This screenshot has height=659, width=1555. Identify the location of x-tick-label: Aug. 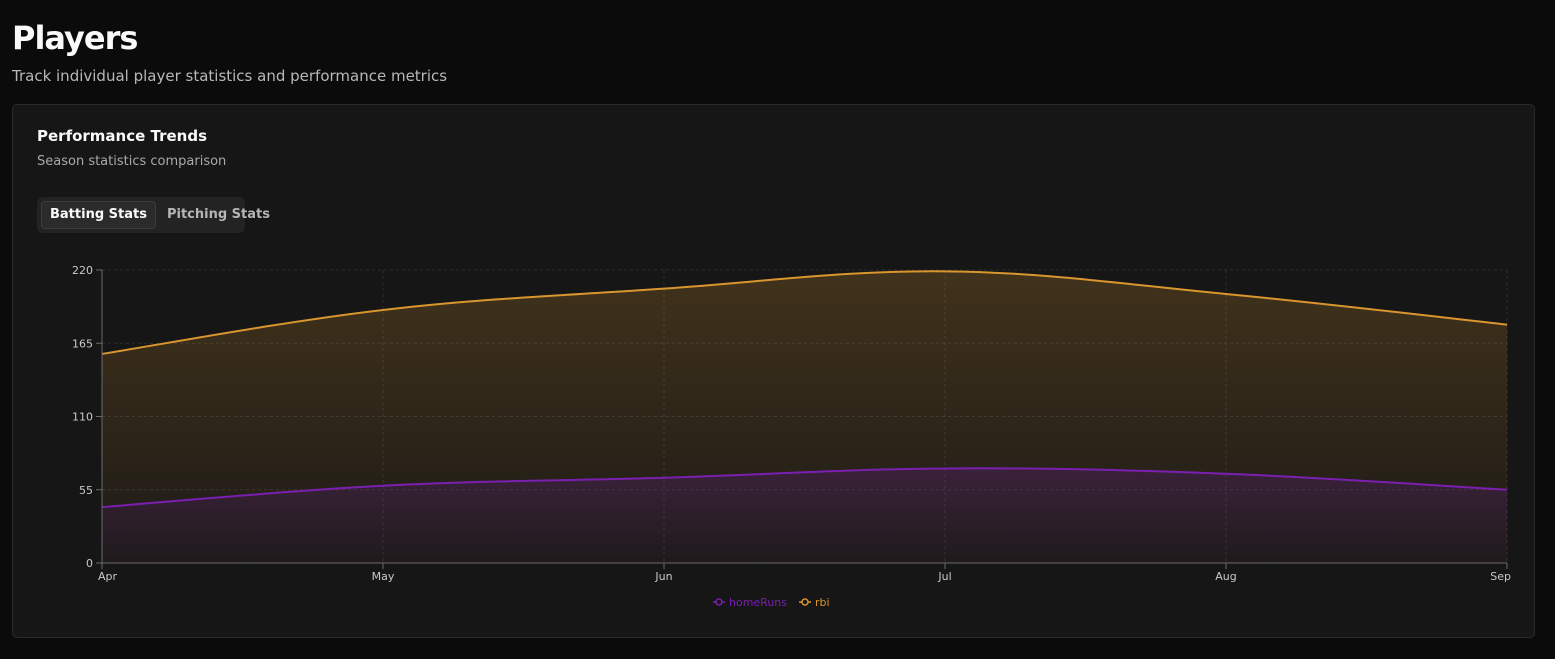
(1225, 576).